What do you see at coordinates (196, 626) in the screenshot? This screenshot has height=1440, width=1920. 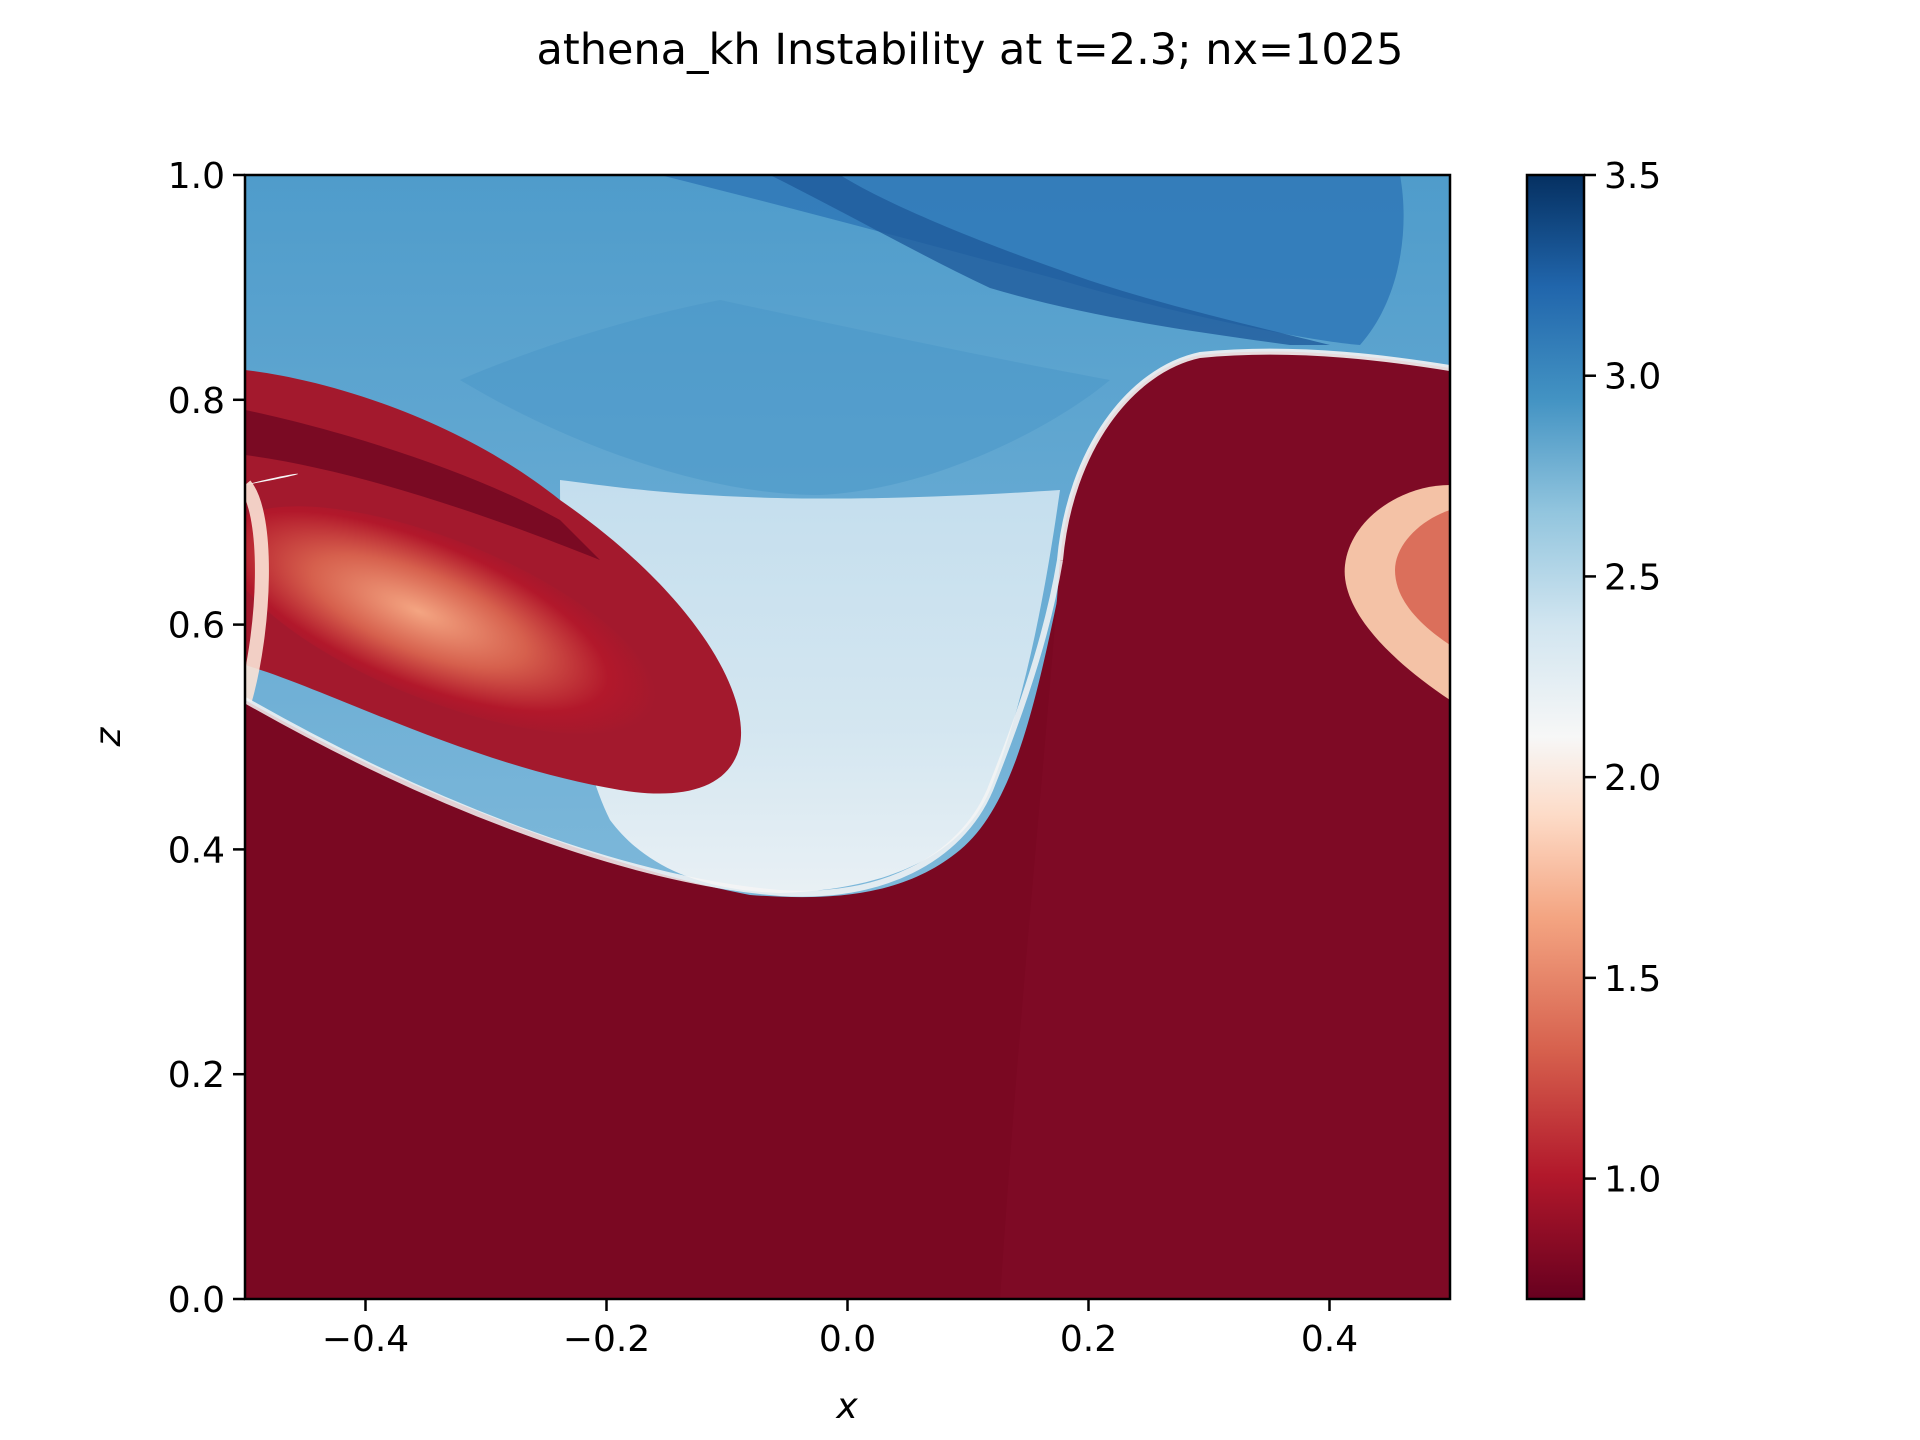 I see `y-tick-label: 0.6` at bounding box center [196, 626].